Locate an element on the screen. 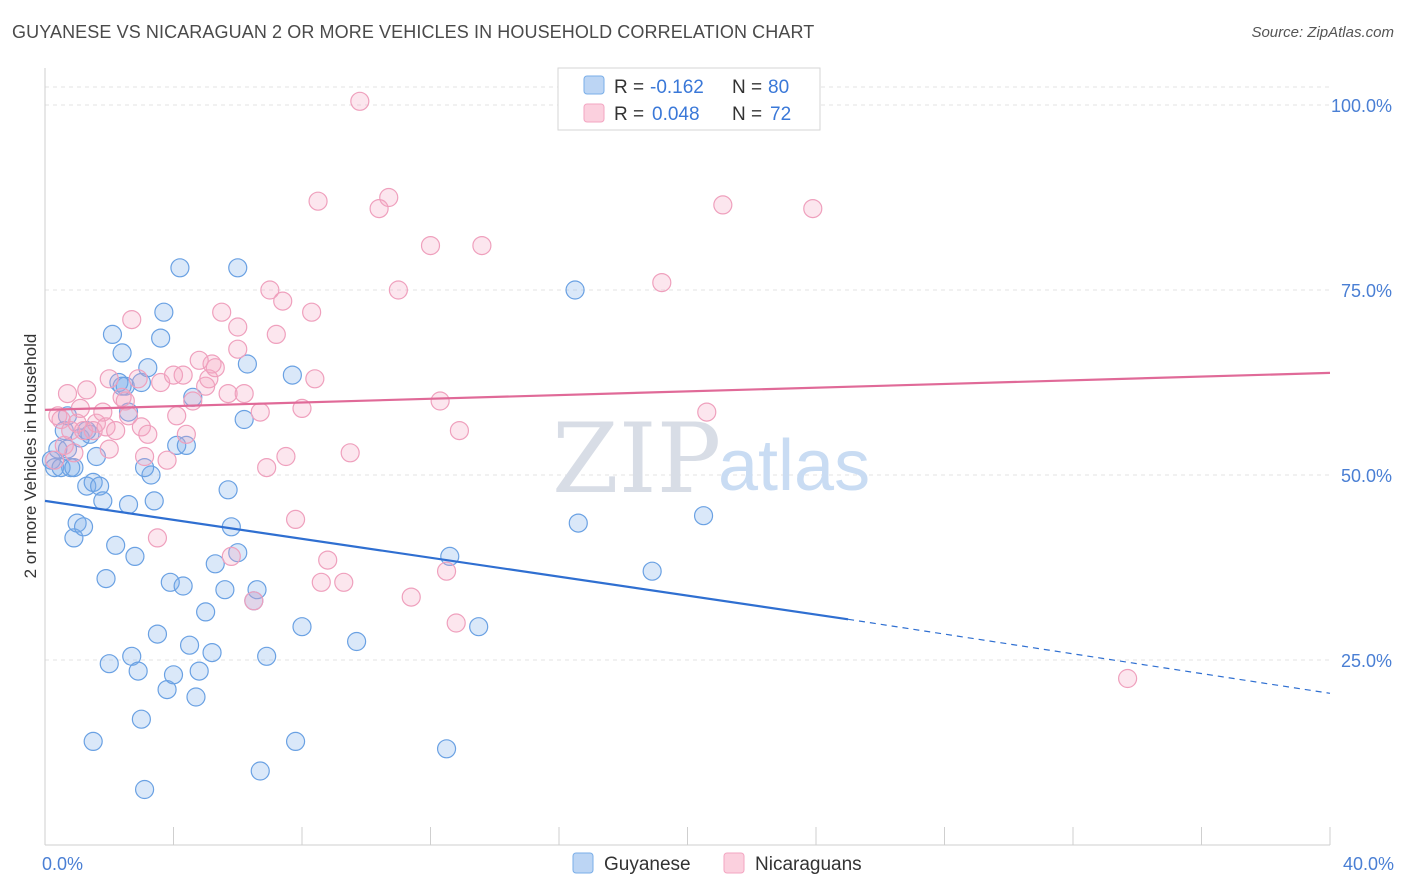 The width and height of the screenshot is (1406, 892). nicaraguan-legend-swatch is located at coordinates (594, 113).